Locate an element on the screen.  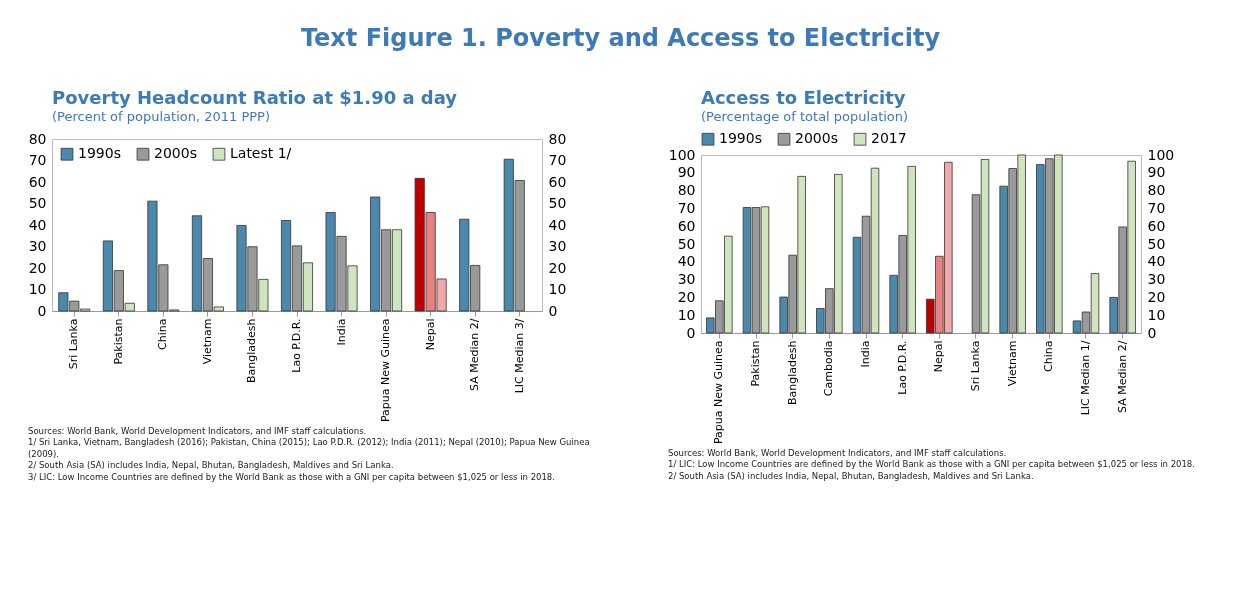
chart-subtitle: (Percentage of total population) is located at coordinates (805, 116).